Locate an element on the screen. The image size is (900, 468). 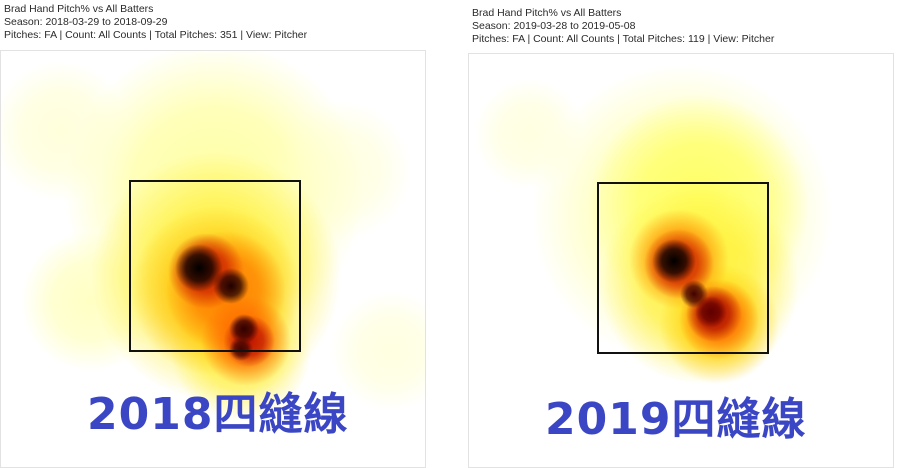
chart-caption: 2019四縫線 is located at coordinates (676, 419).